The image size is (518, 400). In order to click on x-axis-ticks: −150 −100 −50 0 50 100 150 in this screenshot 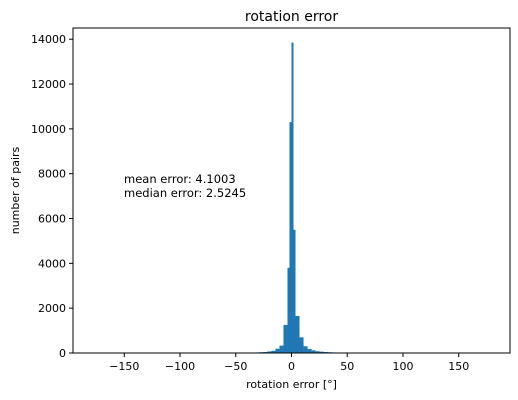, I will do `click(289, 363)`.